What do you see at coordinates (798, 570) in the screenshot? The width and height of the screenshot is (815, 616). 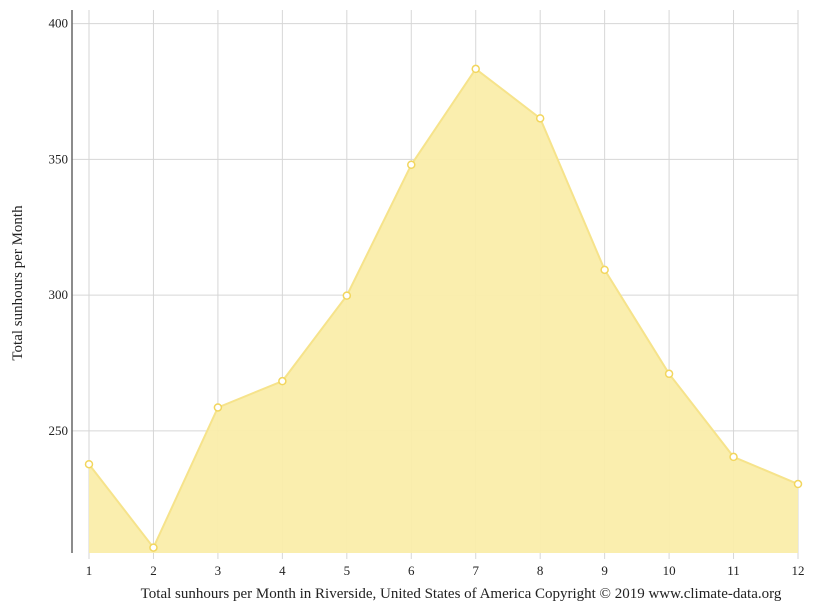 I see `x-tick-label: 12` at bounding box center [798, 570].